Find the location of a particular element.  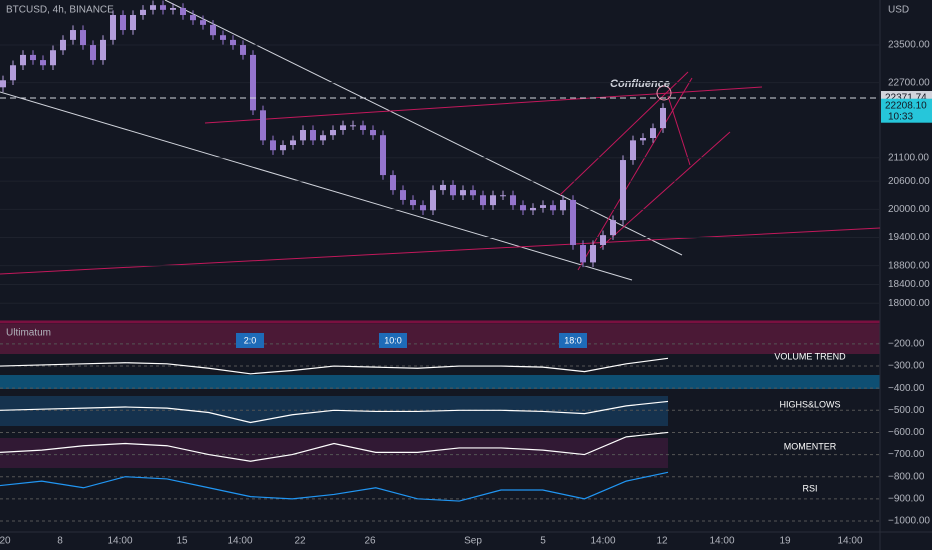

y-tick-label: 18400.00 is located at coordinates (909, 284).